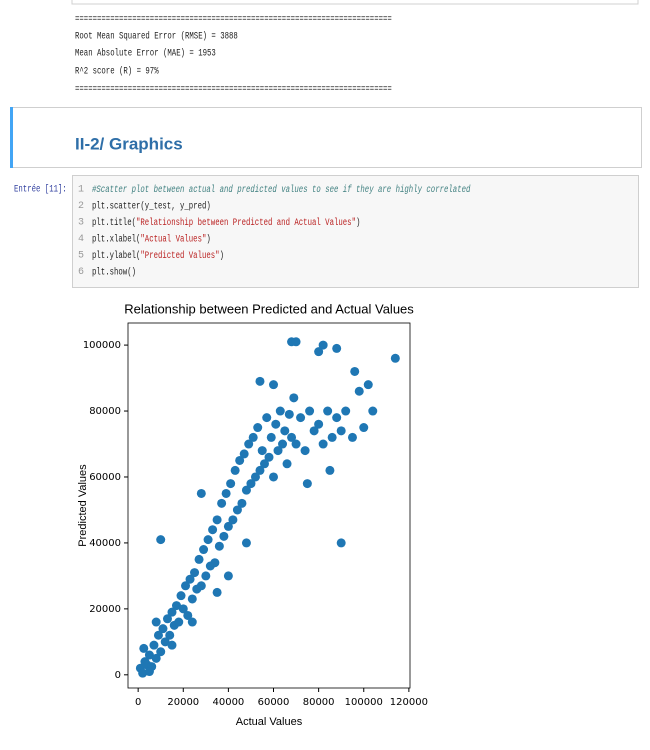  Describe the element at coordinates (269, 722) in the screenshot. I see `x-axis-label: Actual Values` at that location.